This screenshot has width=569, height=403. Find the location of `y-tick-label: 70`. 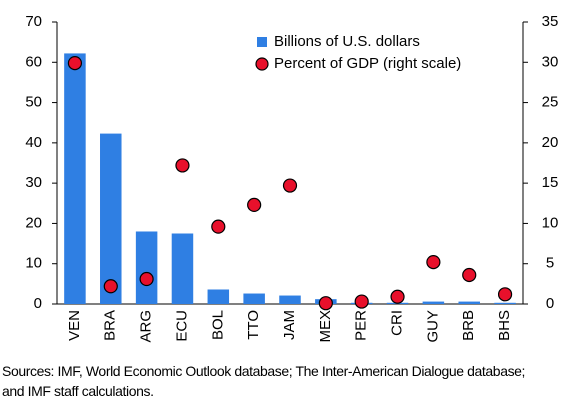

y-tick-label: 70 is located at coordinates (33, 21).